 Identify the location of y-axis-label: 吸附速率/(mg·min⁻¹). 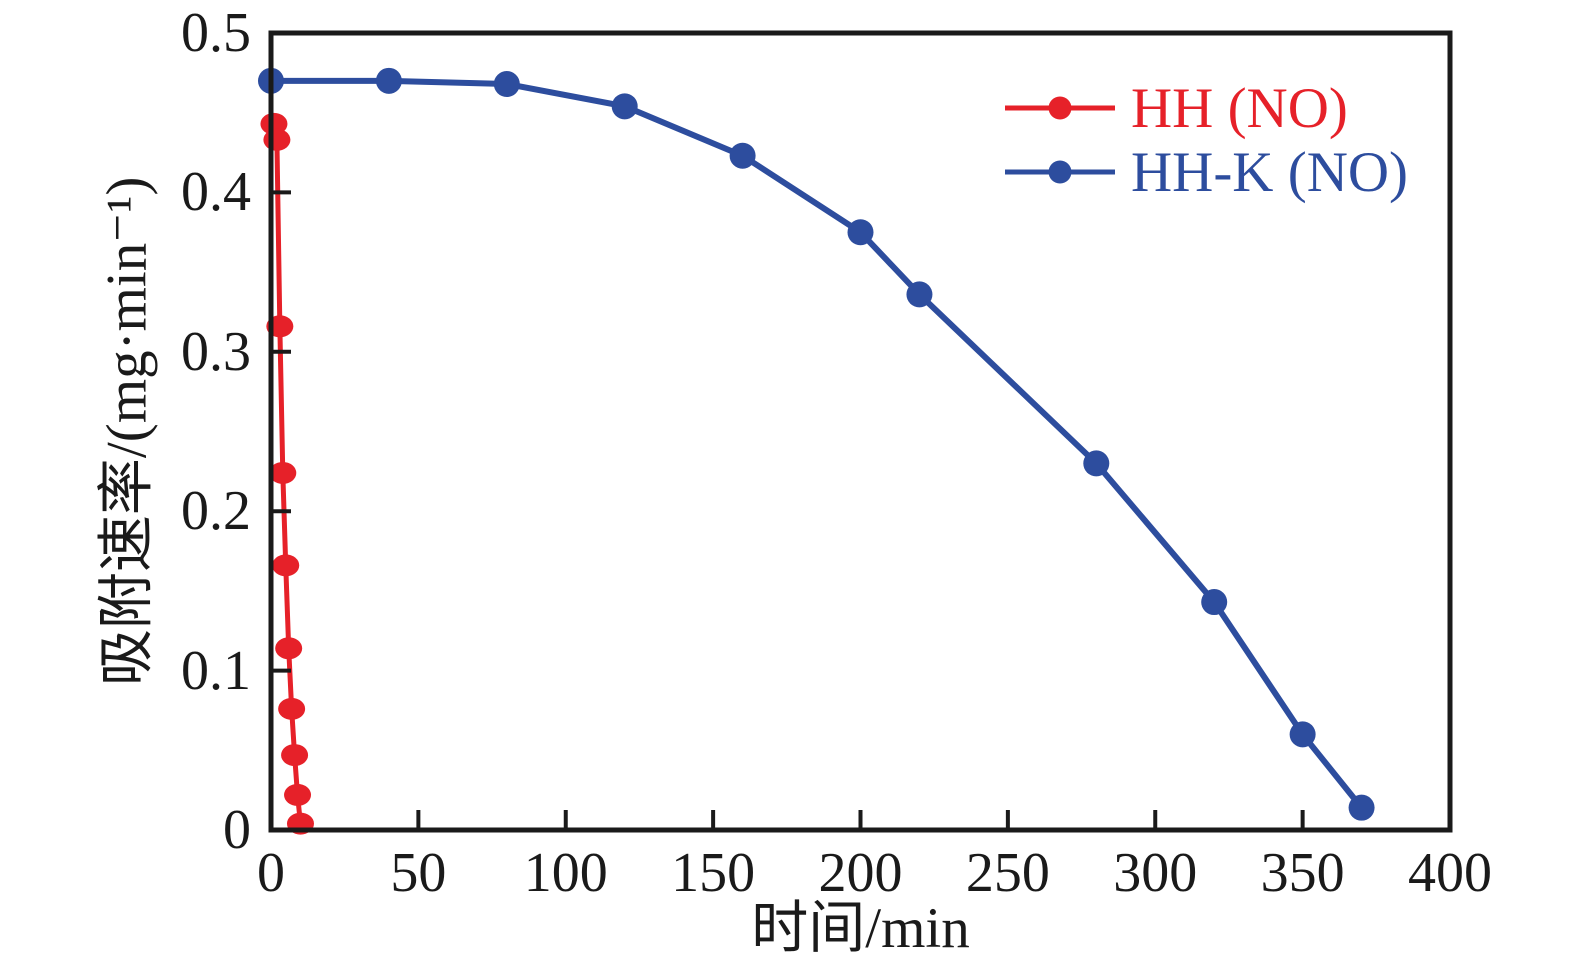
(127, 431).